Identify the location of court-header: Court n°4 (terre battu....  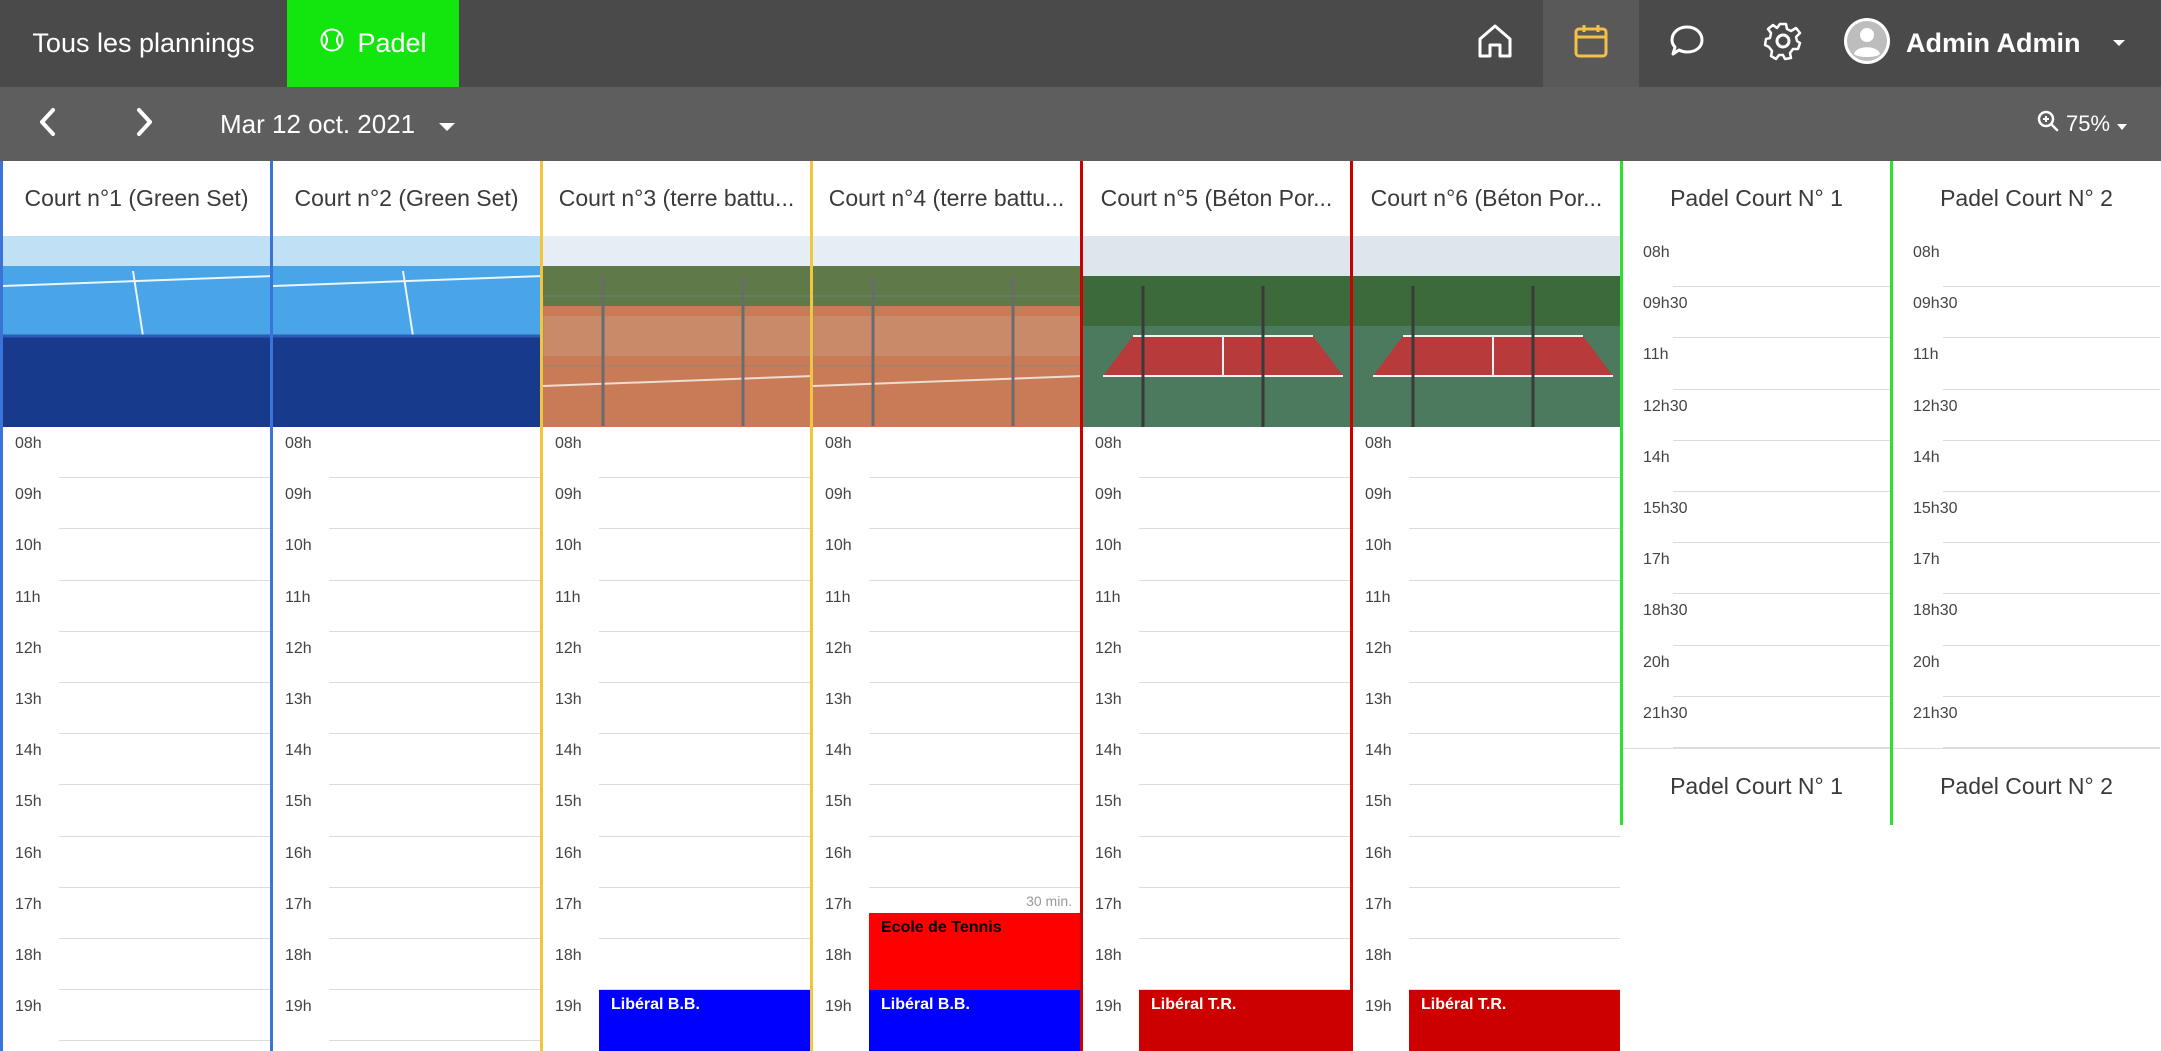
(946, 198).